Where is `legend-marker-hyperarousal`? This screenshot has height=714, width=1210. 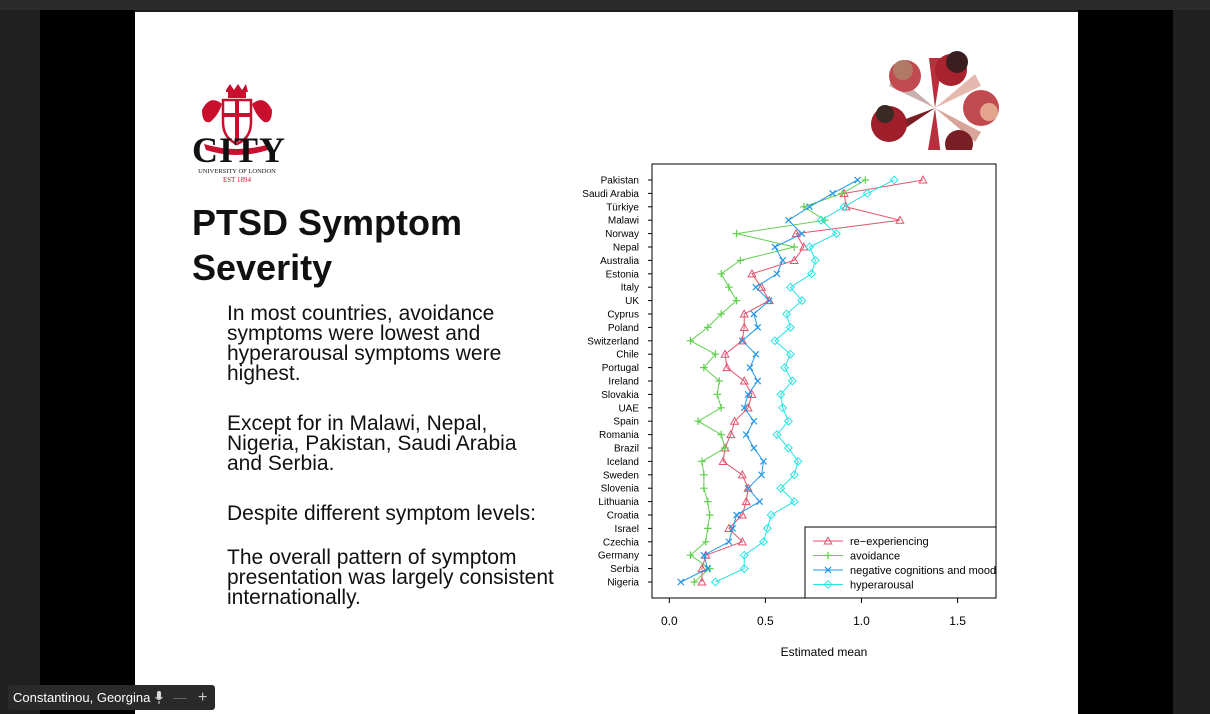
legend-marker-hyperarousal is located at coordinates (828, 584).